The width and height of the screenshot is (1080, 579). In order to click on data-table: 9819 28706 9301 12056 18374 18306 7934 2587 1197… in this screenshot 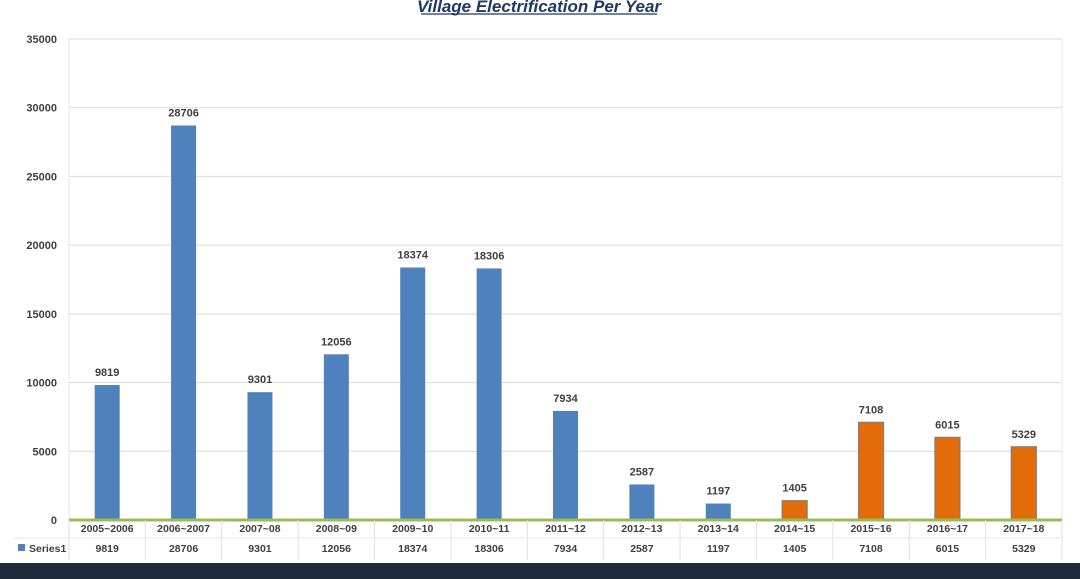, I will do `click(538, 540)`.